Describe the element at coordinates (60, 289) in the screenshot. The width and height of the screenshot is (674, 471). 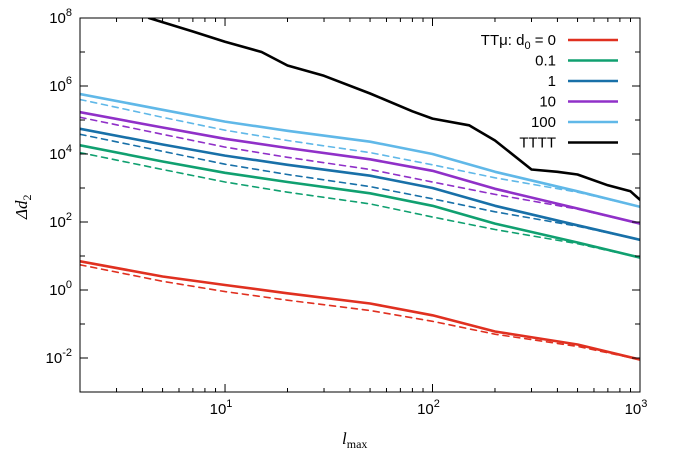
I see `y-tick-label: 10⁰` at that location.